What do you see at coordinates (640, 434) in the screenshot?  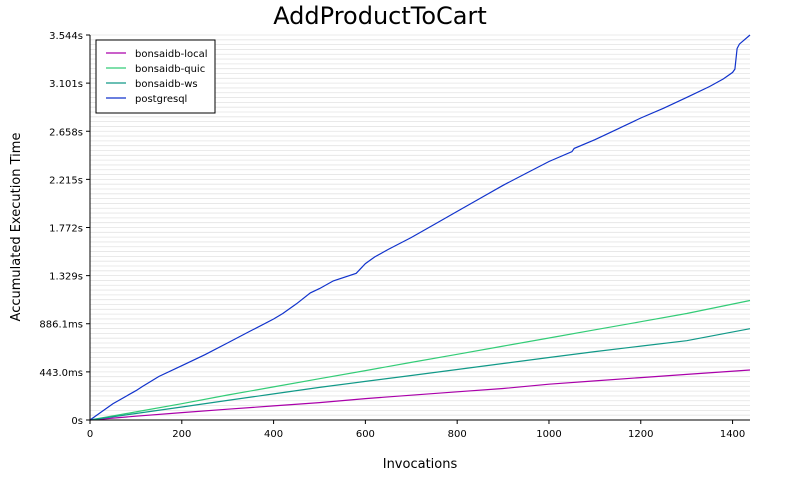 I see `x-tick-label: 1200` at bounding box center [640, 434].